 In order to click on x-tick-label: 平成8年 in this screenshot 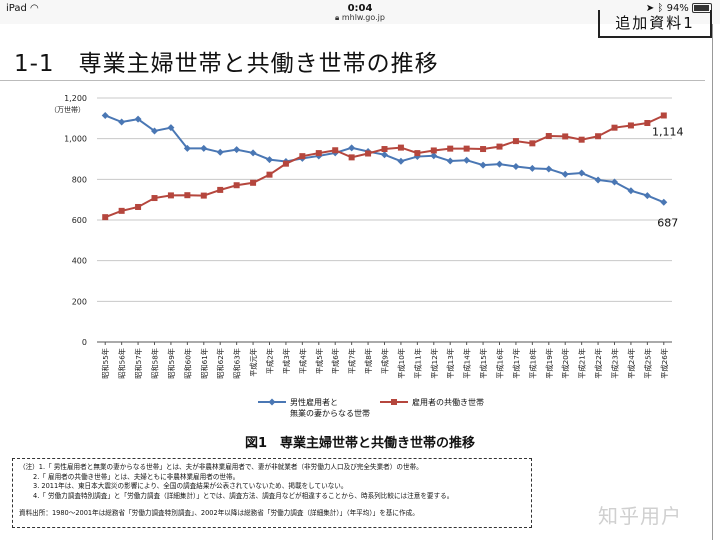, I will do `click(368, 361)`.